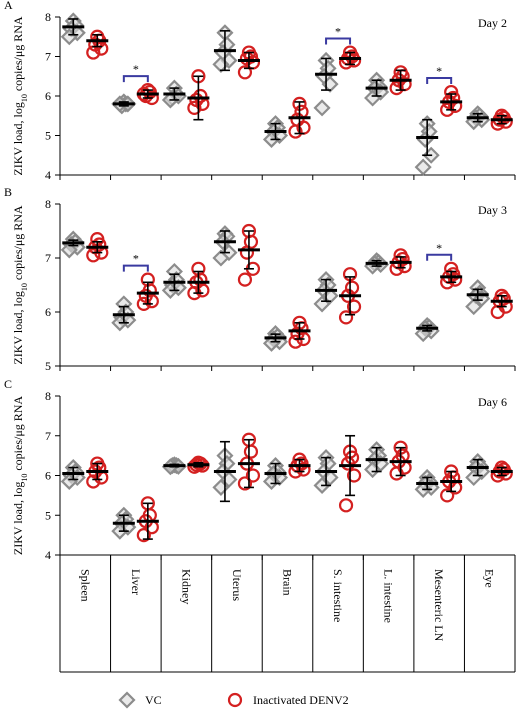 The width and height of the screenshot is (520, 716). I want to click on x-tick-label: Eye, so click(490, 578).